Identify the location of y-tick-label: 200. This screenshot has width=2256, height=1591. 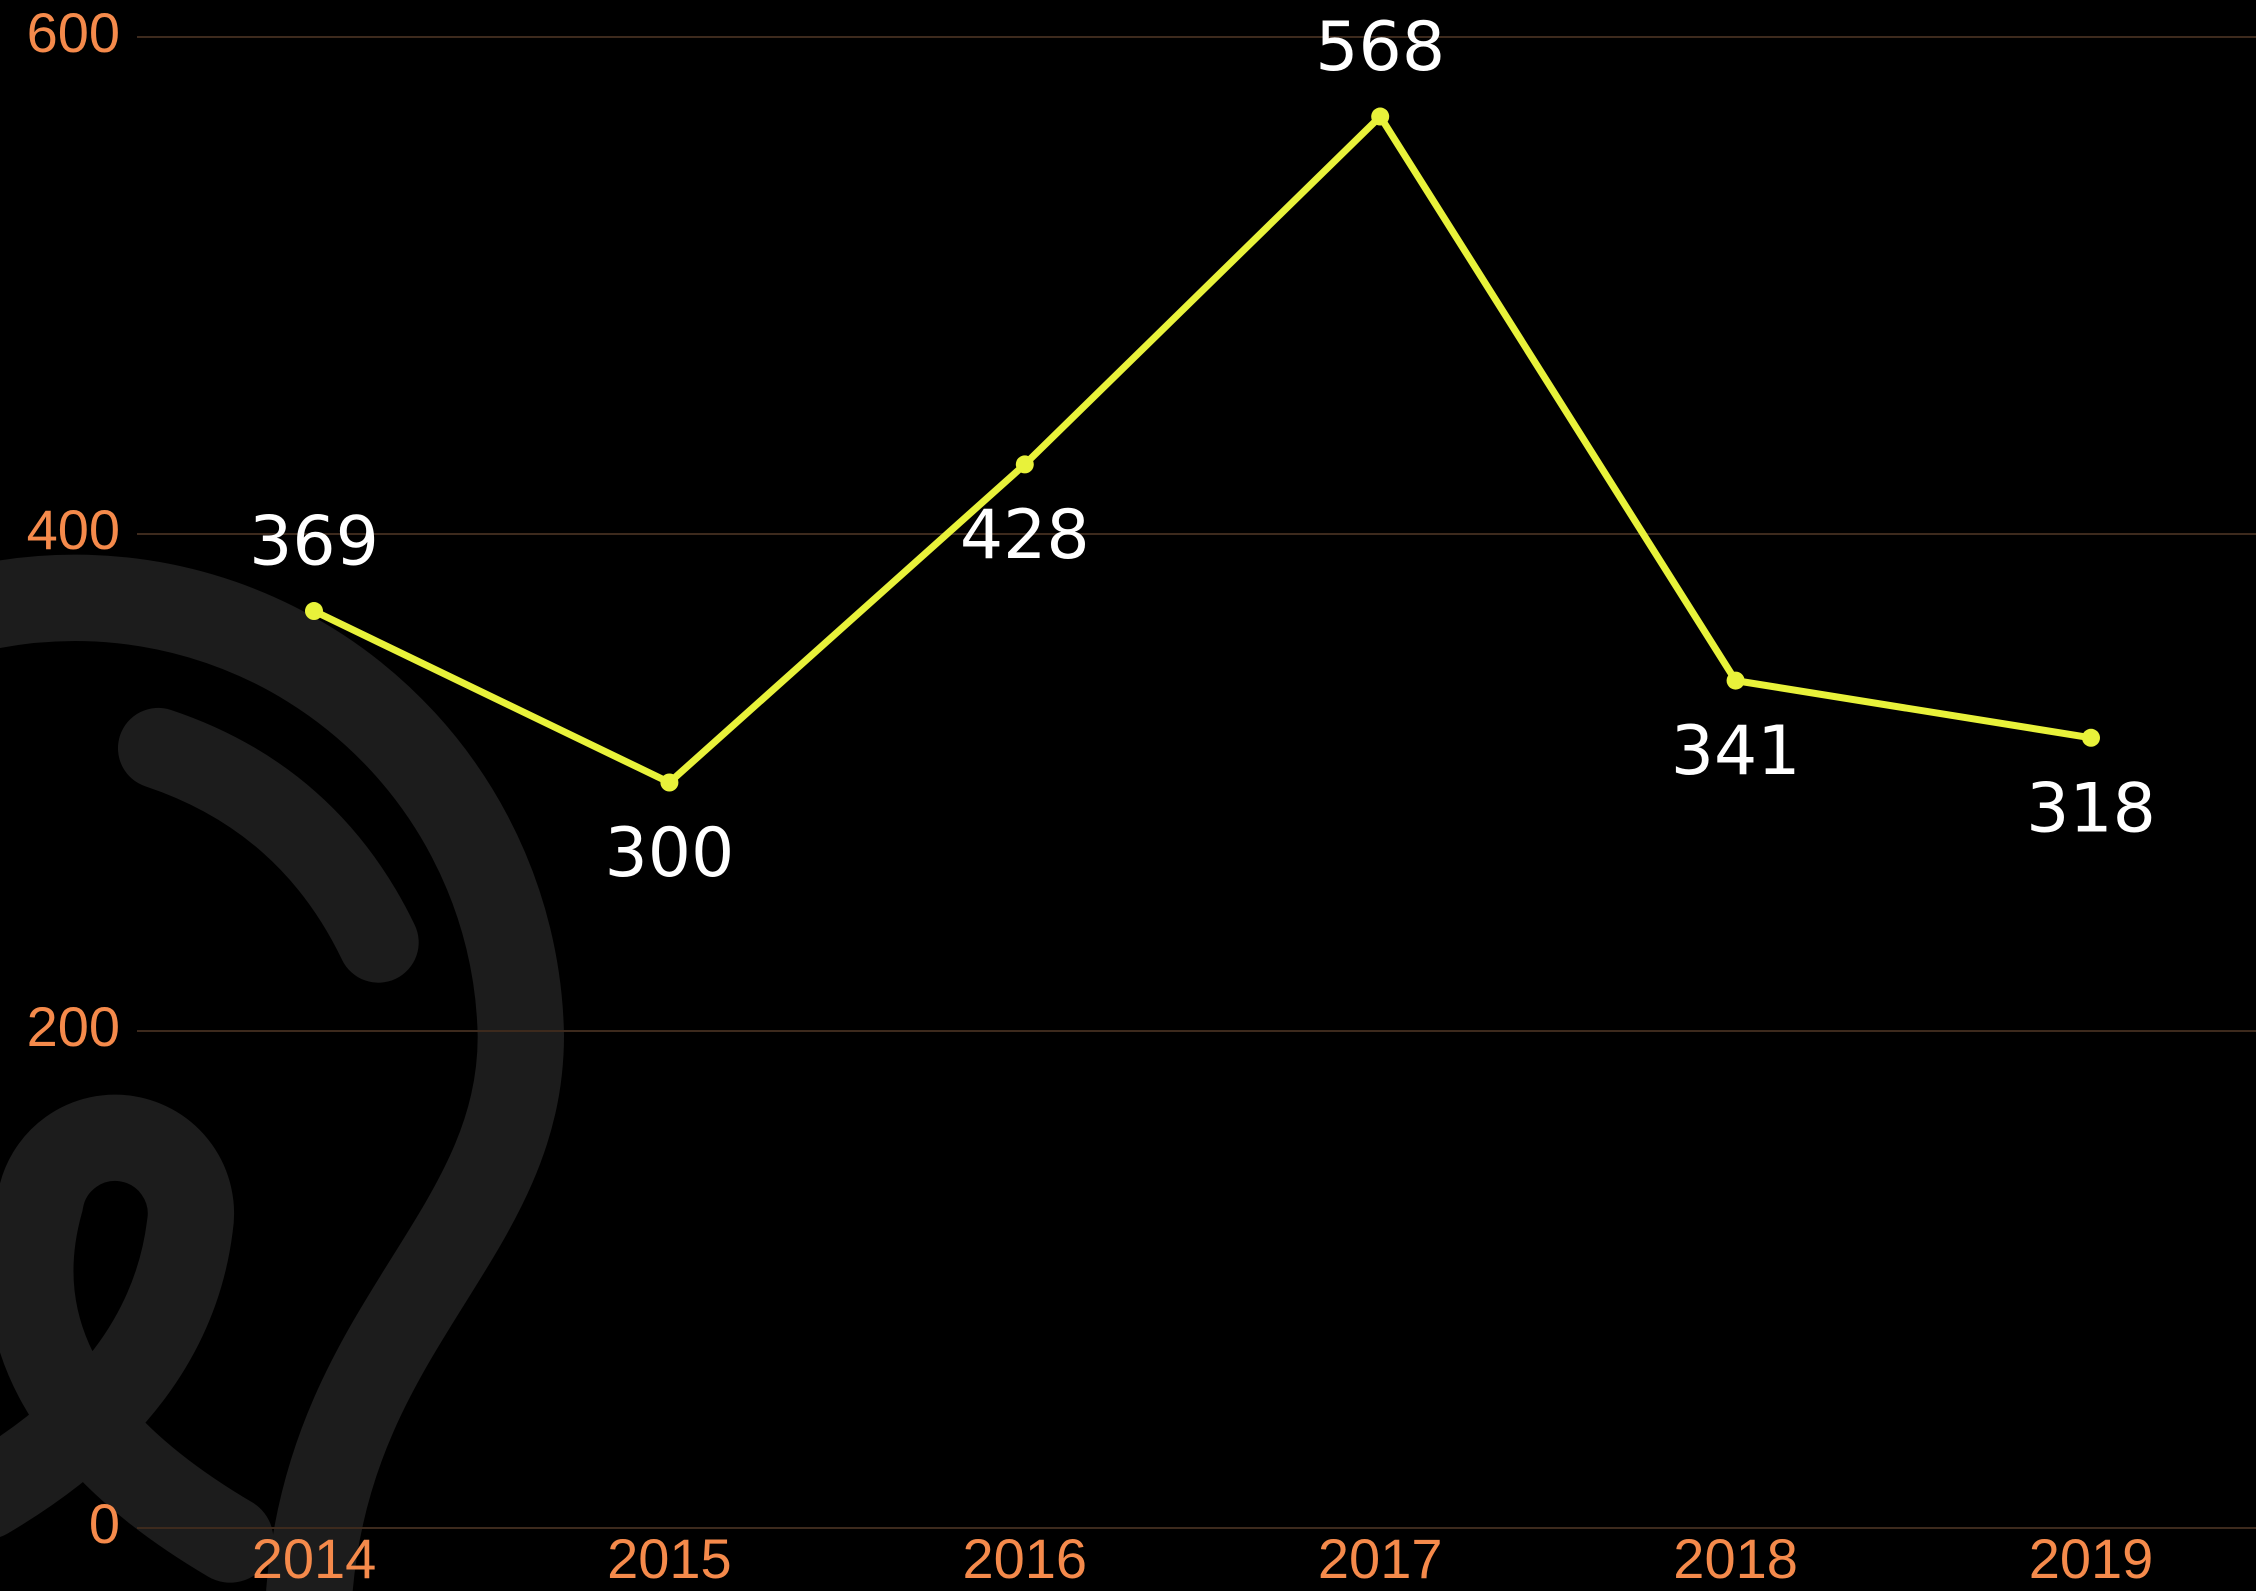
(73, 1026).